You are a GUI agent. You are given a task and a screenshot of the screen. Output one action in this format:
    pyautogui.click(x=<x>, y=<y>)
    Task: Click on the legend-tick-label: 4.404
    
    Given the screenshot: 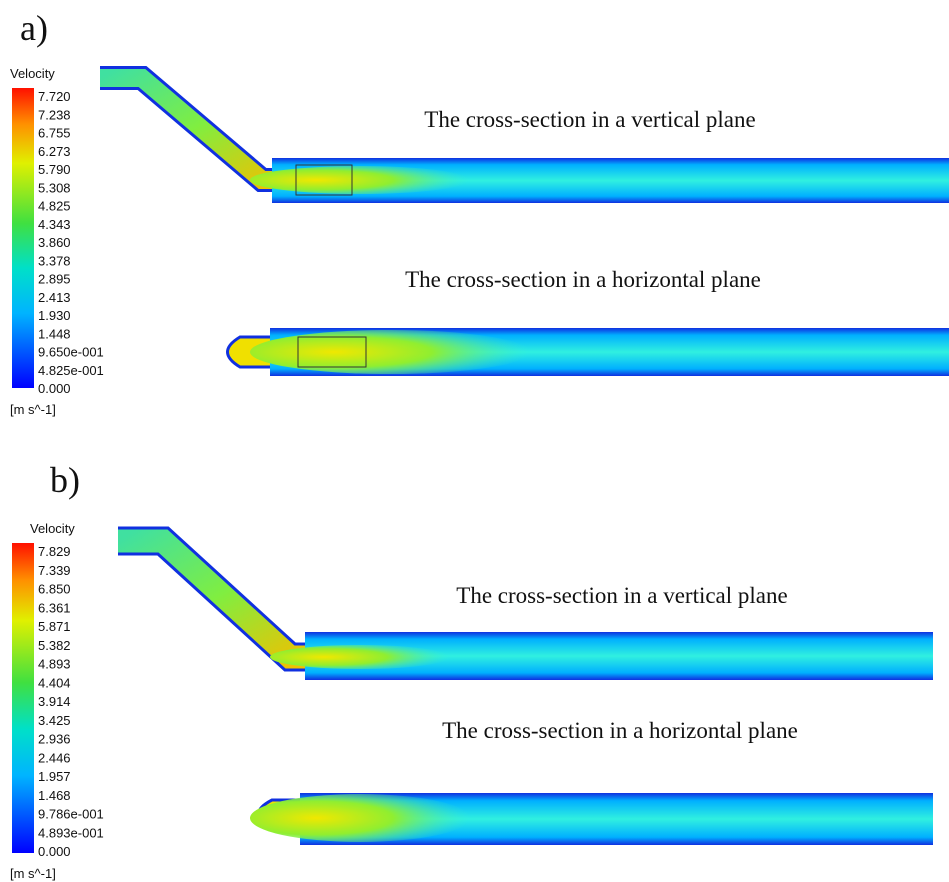 What is the action you would take?
    pyautogui.click(x=54, y=682)
    